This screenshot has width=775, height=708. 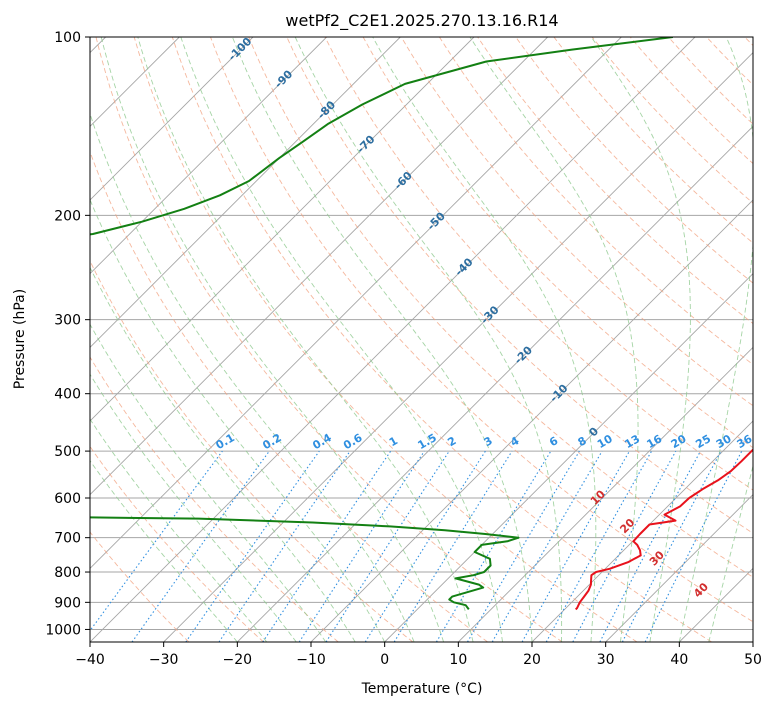 I want to click on y-tick-label: 700, so click(x=67, y=539).